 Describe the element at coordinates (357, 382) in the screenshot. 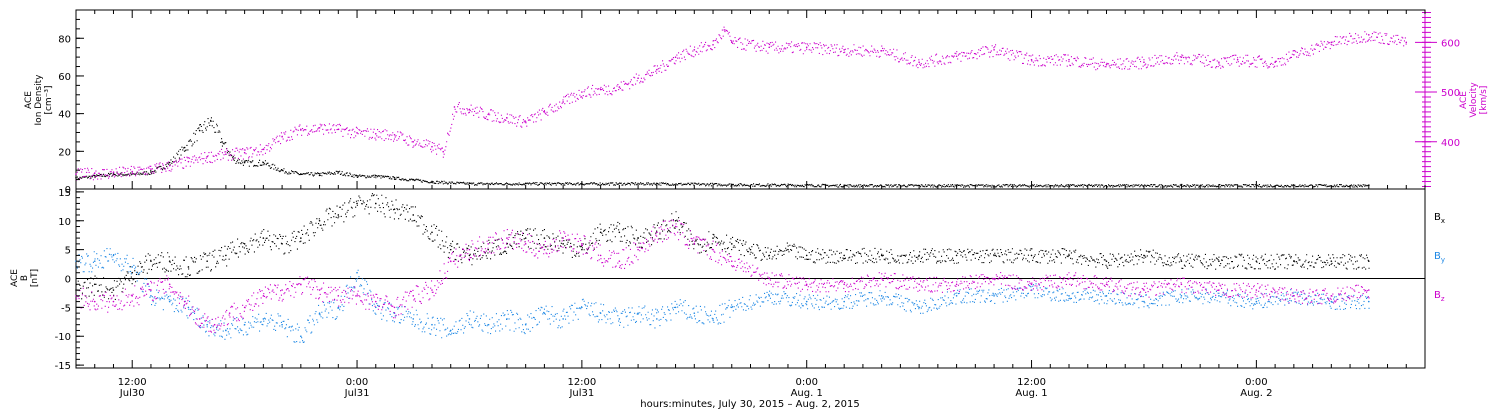

I see `x-tick-label-1: 0:00` at that location.